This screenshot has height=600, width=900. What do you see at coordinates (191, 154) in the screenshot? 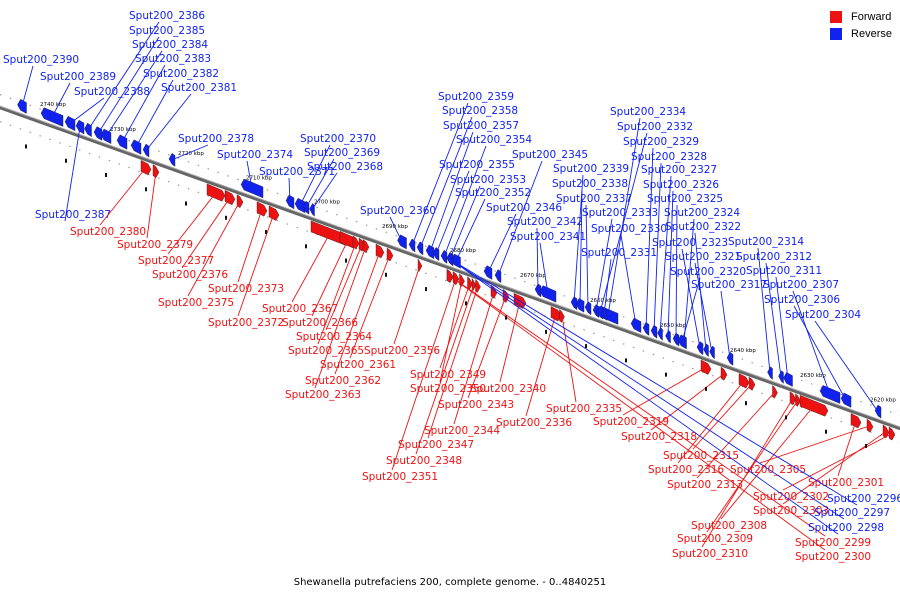
I see `tick-label: 2720 kbp` at bounding box center [191, 154].